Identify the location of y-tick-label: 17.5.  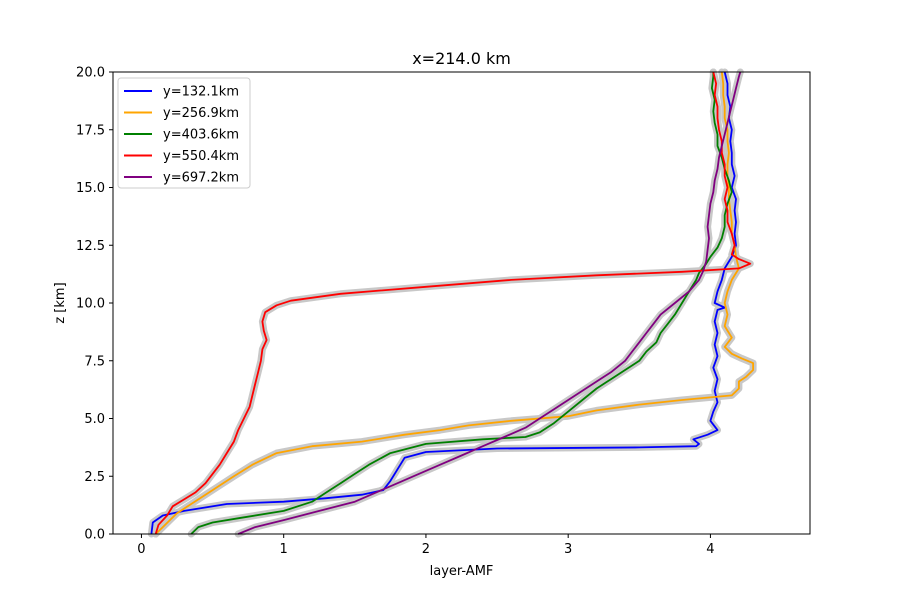
(90, 130).